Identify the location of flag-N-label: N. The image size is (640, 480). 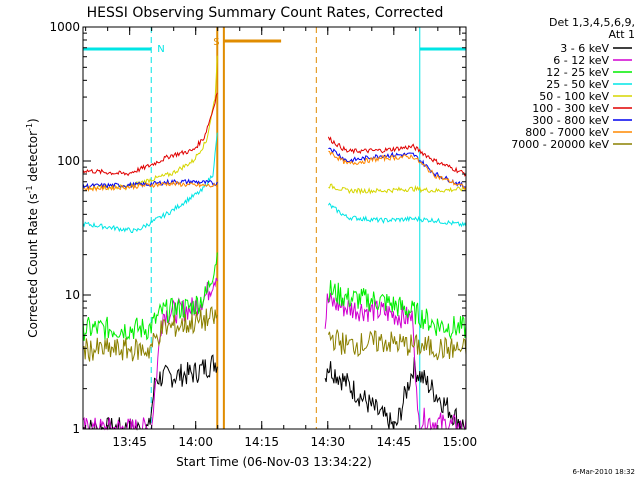
(160, 49).